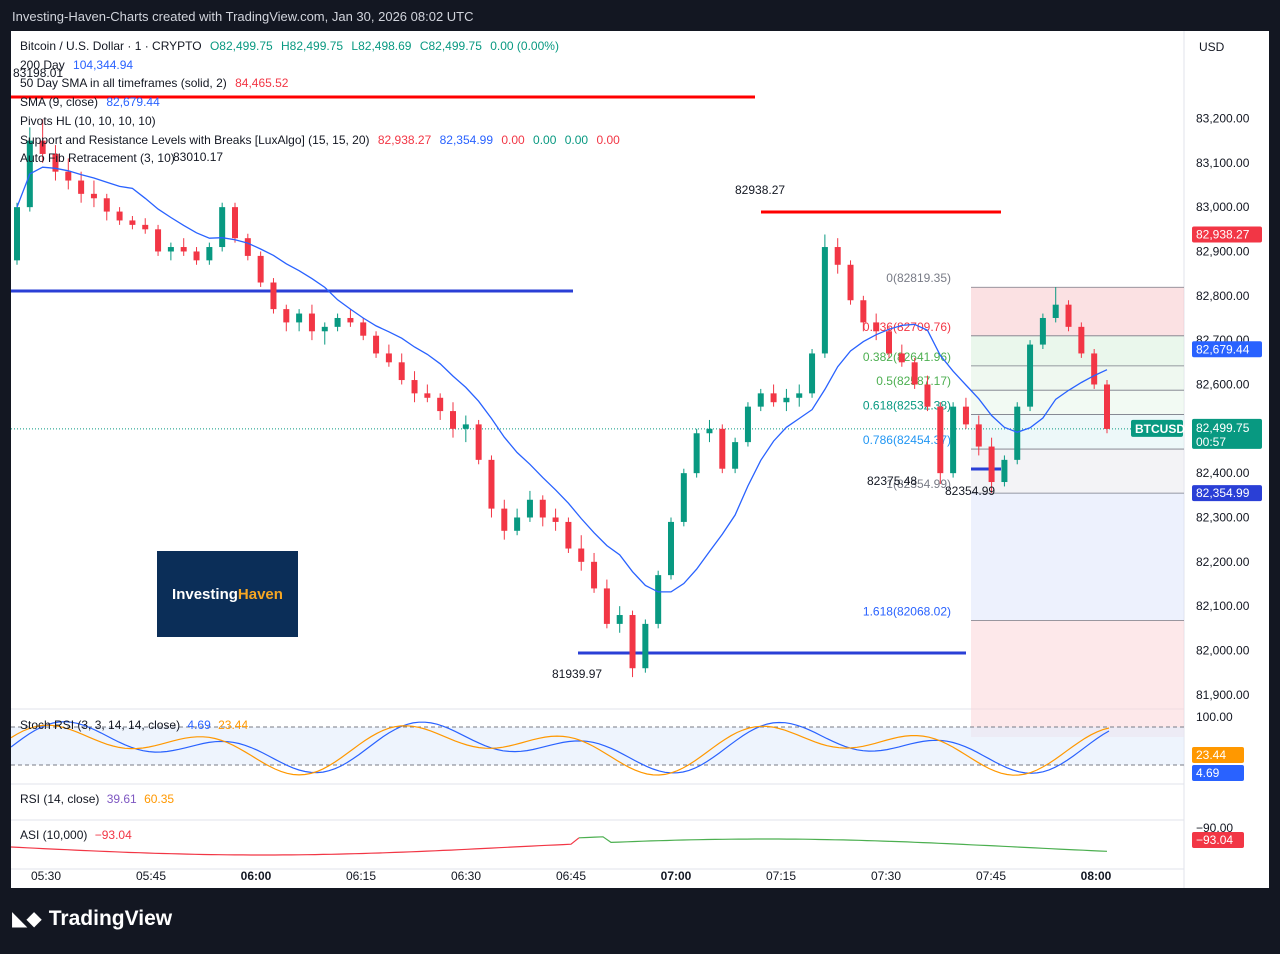  I want to click on indicator-sma9: SMA (9, close) 82,679.44, so click(320, 102).